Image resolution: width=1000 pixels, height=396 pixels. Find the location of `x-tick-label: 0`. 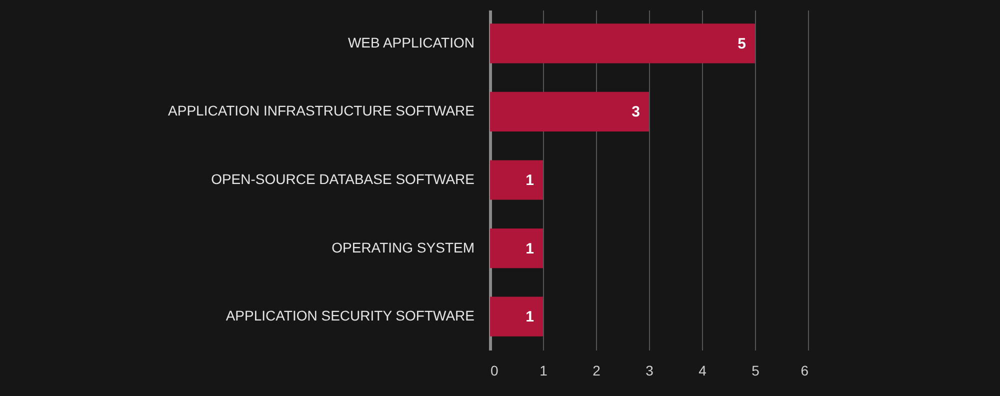

x-tick-label: 0 is located at coordinates (494, 370).